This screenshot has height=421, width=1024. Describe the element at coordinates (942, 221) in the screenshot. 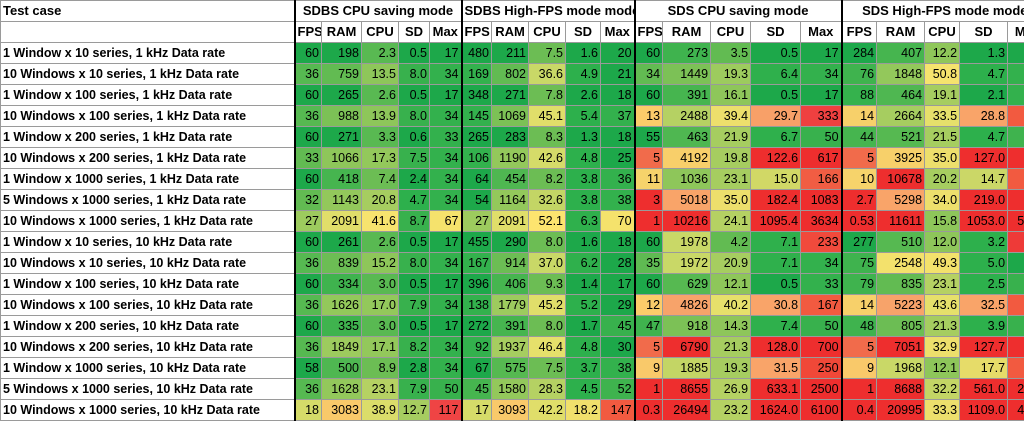

I see `metric-cell-cpu: 15.8` at that location.